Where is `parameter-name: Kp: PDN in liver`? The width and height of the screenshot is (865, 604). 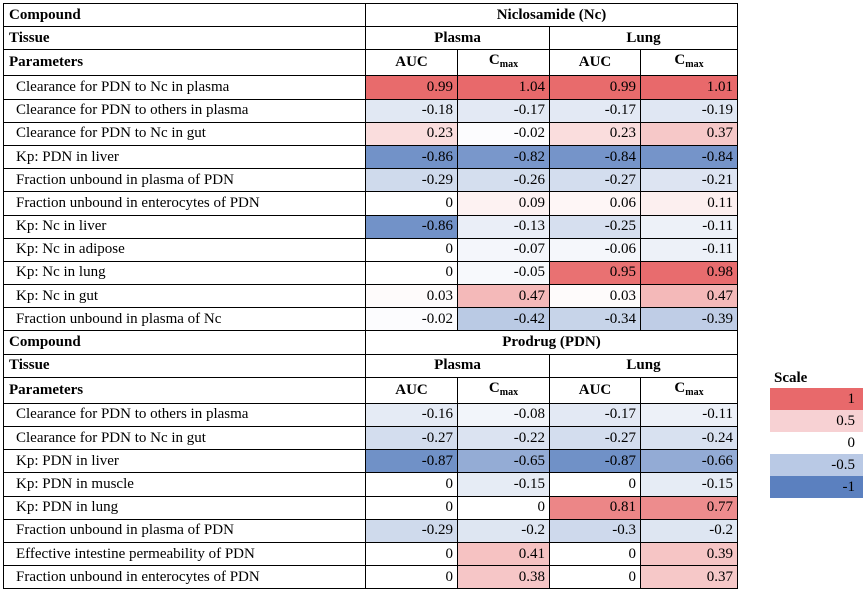
parameter-name: Kp: PDN in liver is located at coordinates (184, 157).